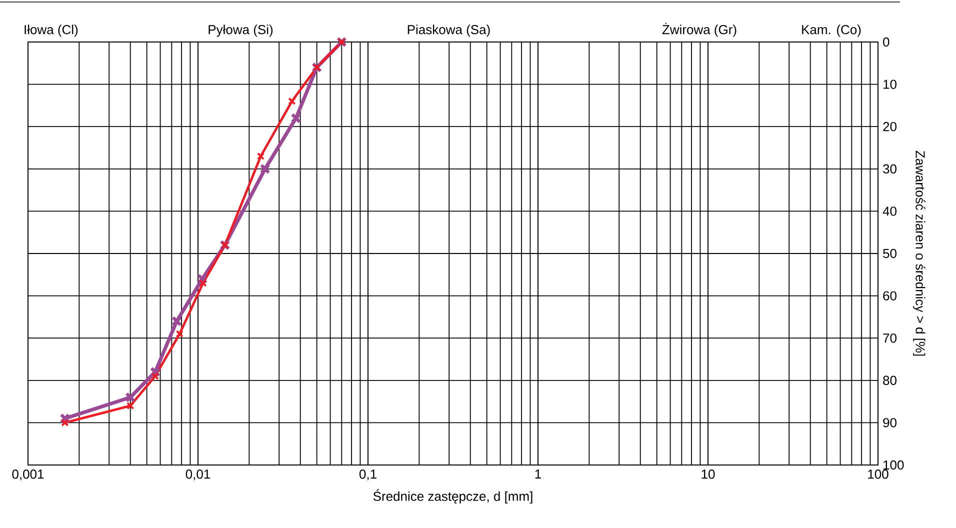 The width and height of the screenshot is (956, 528). Describe the element at coordinates (889, 127) in the screenshot. I see `y-tick-label: 20` at that location.